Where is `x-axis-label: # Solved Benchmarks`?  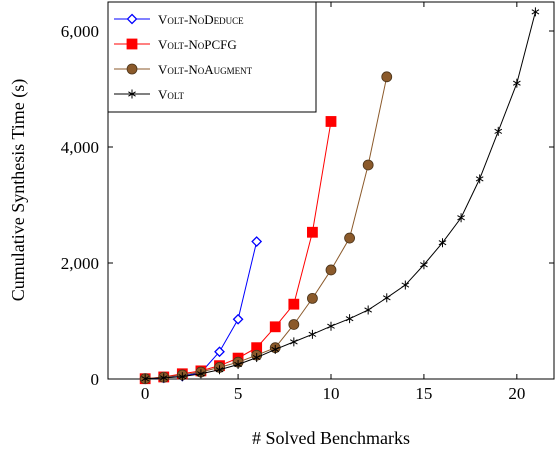 x-axis-label: # Solved Benchmarks is located at coordinates (331, 438).